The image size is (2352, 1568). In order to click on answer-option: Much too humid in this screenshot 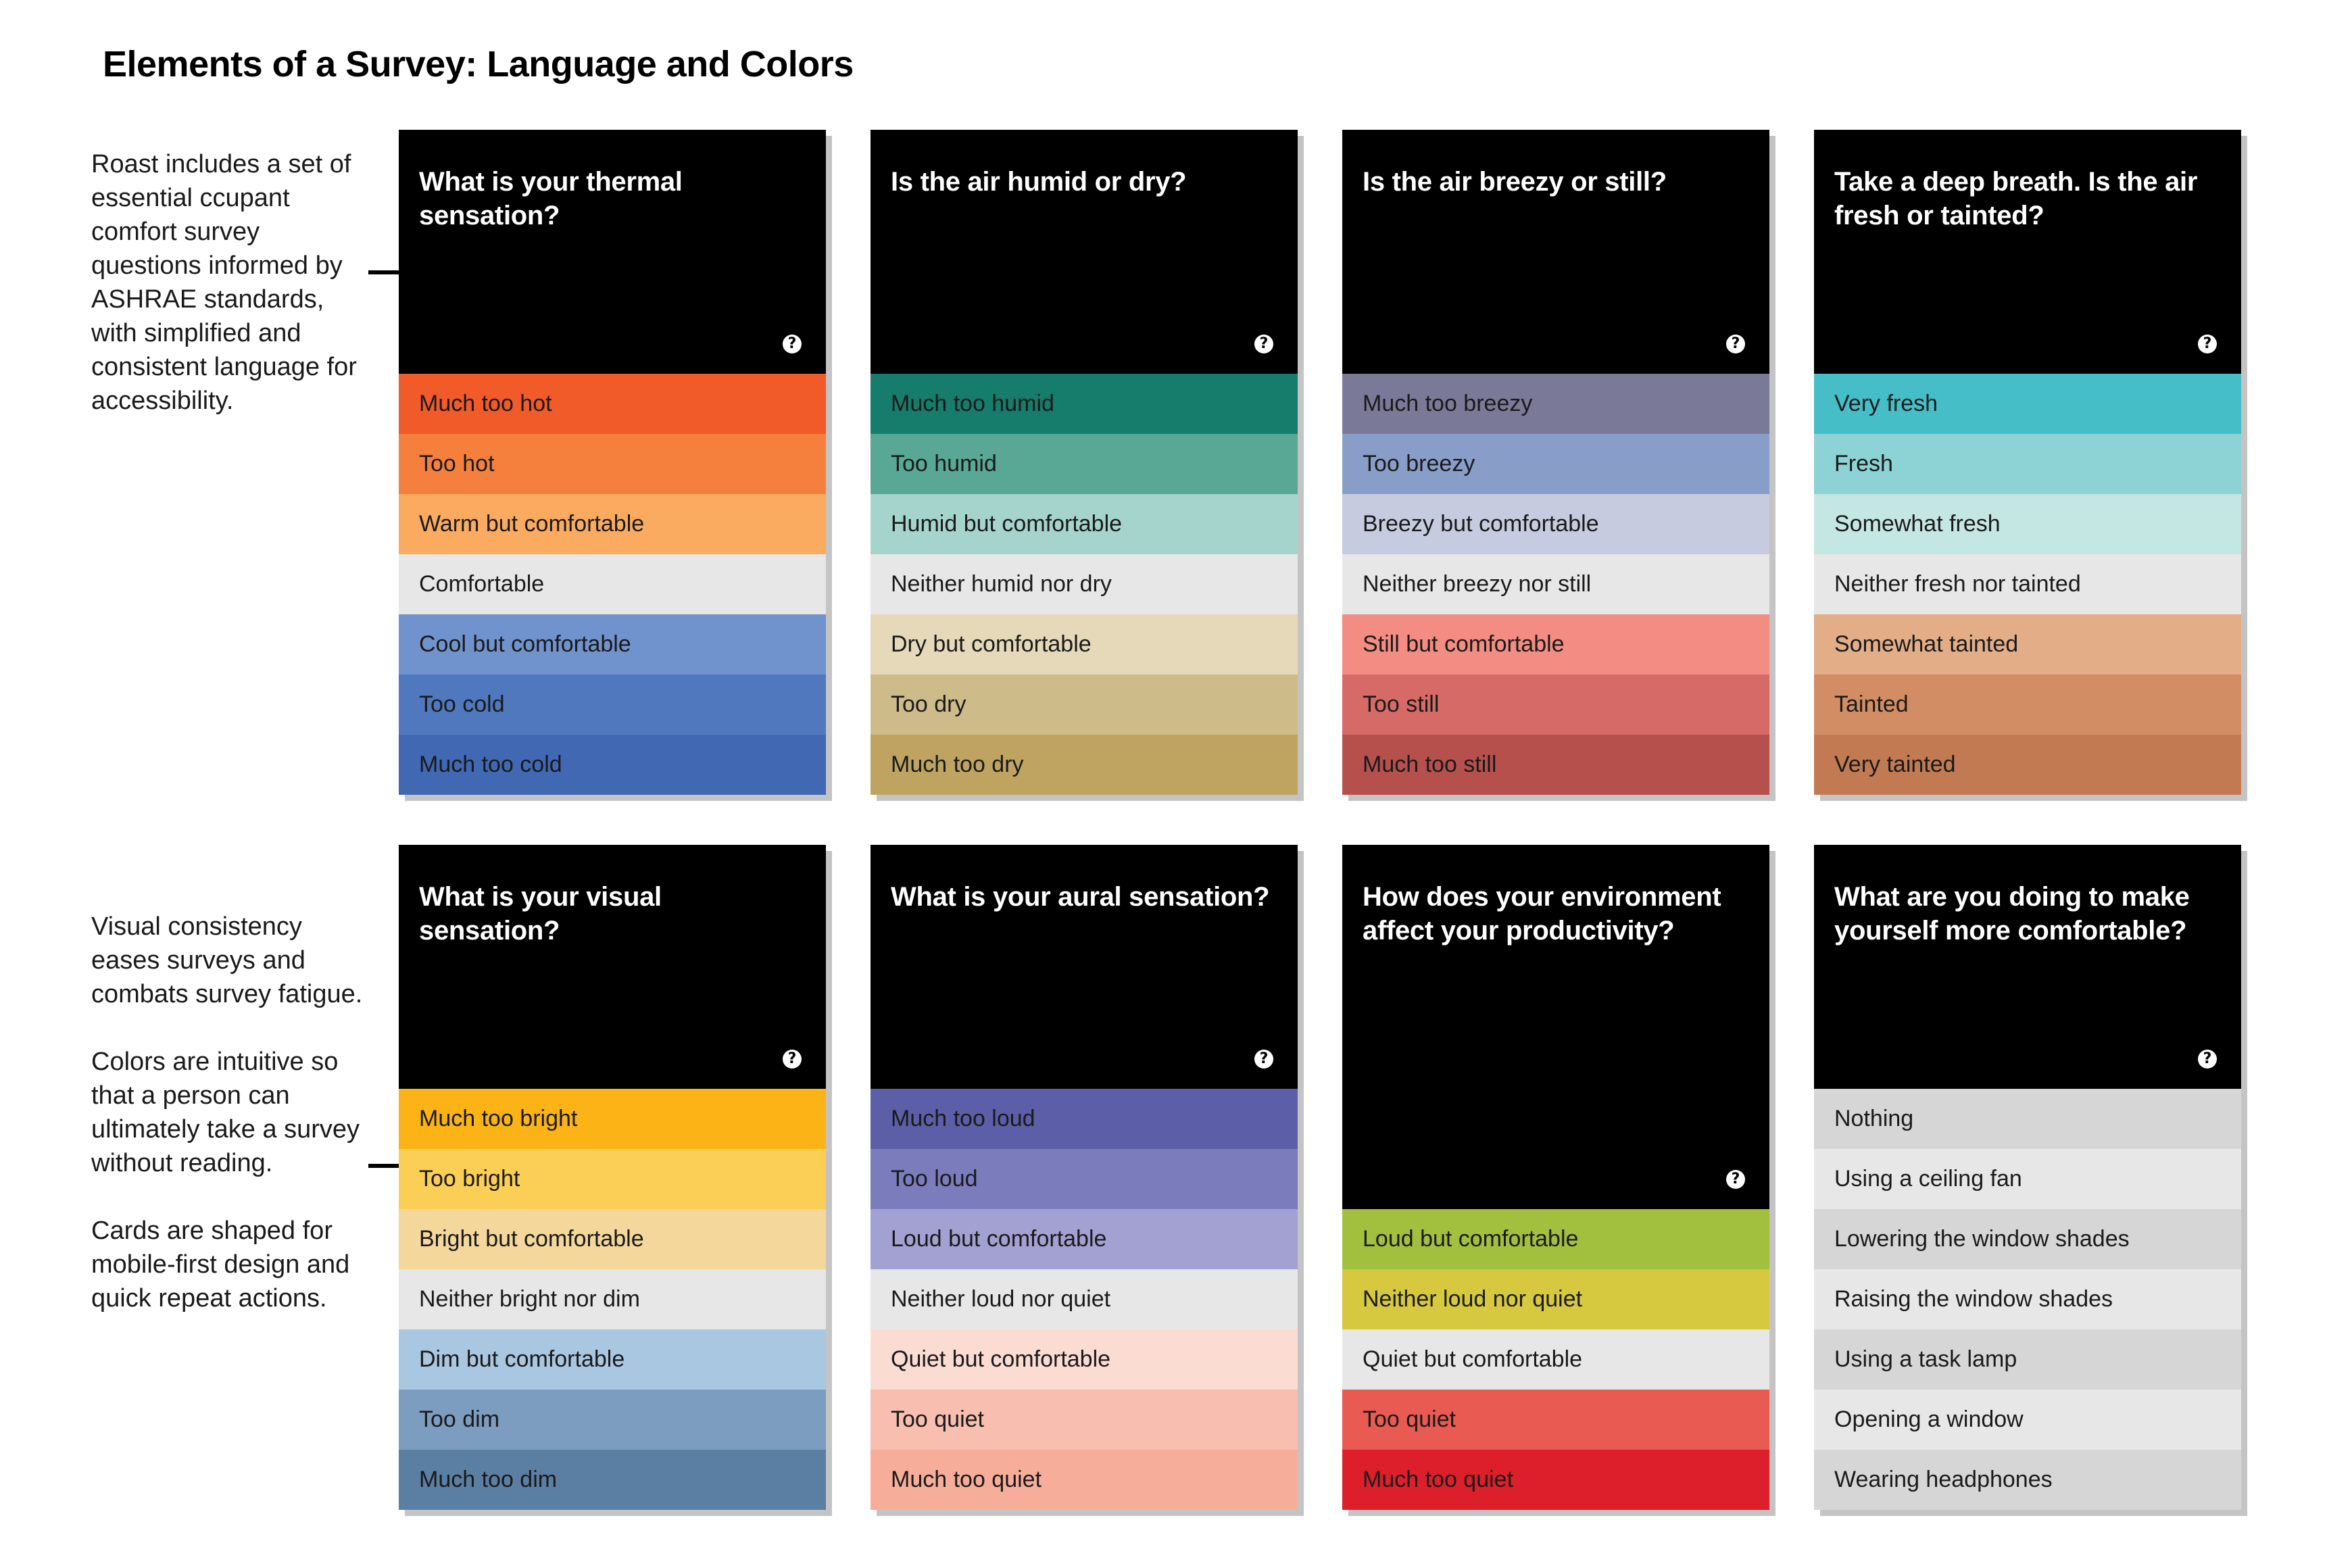, I will do `click(1084, 404)`.